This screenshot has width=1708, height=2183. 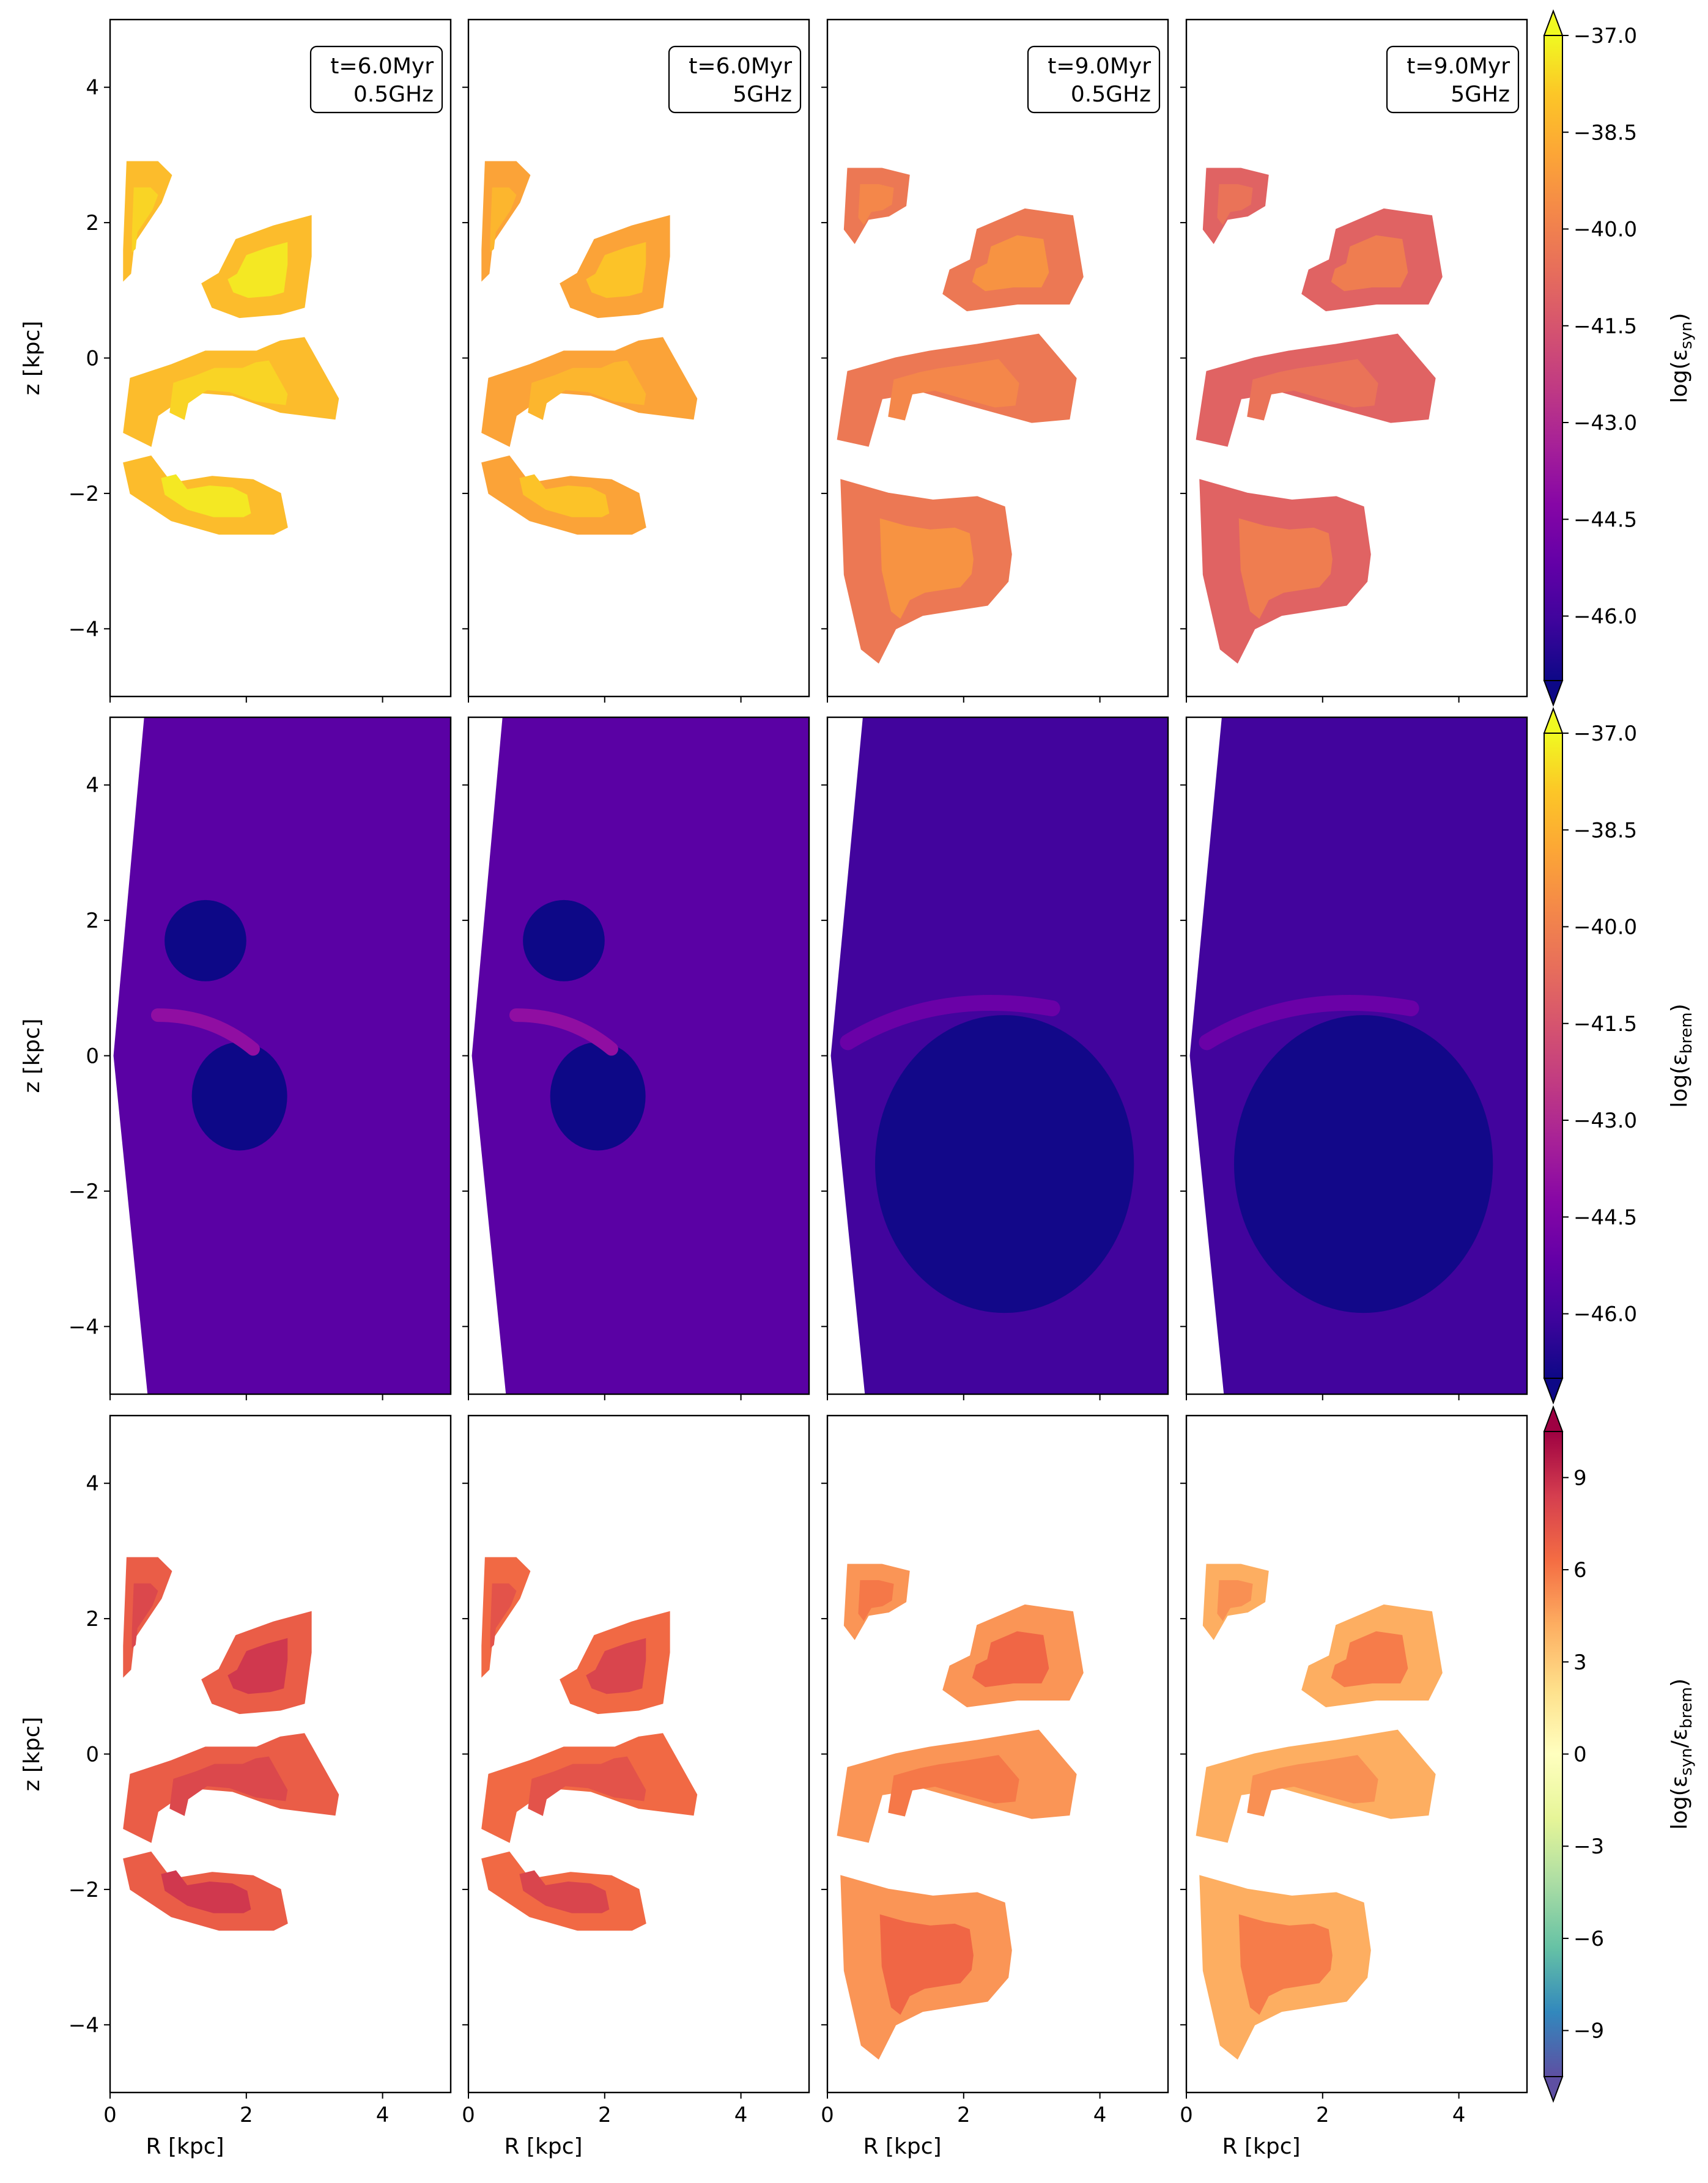 What do you see at coordinates (1553, 693) in the screenshot?
I see `colorbar-extend-min` at bounding box center [1553, 693].